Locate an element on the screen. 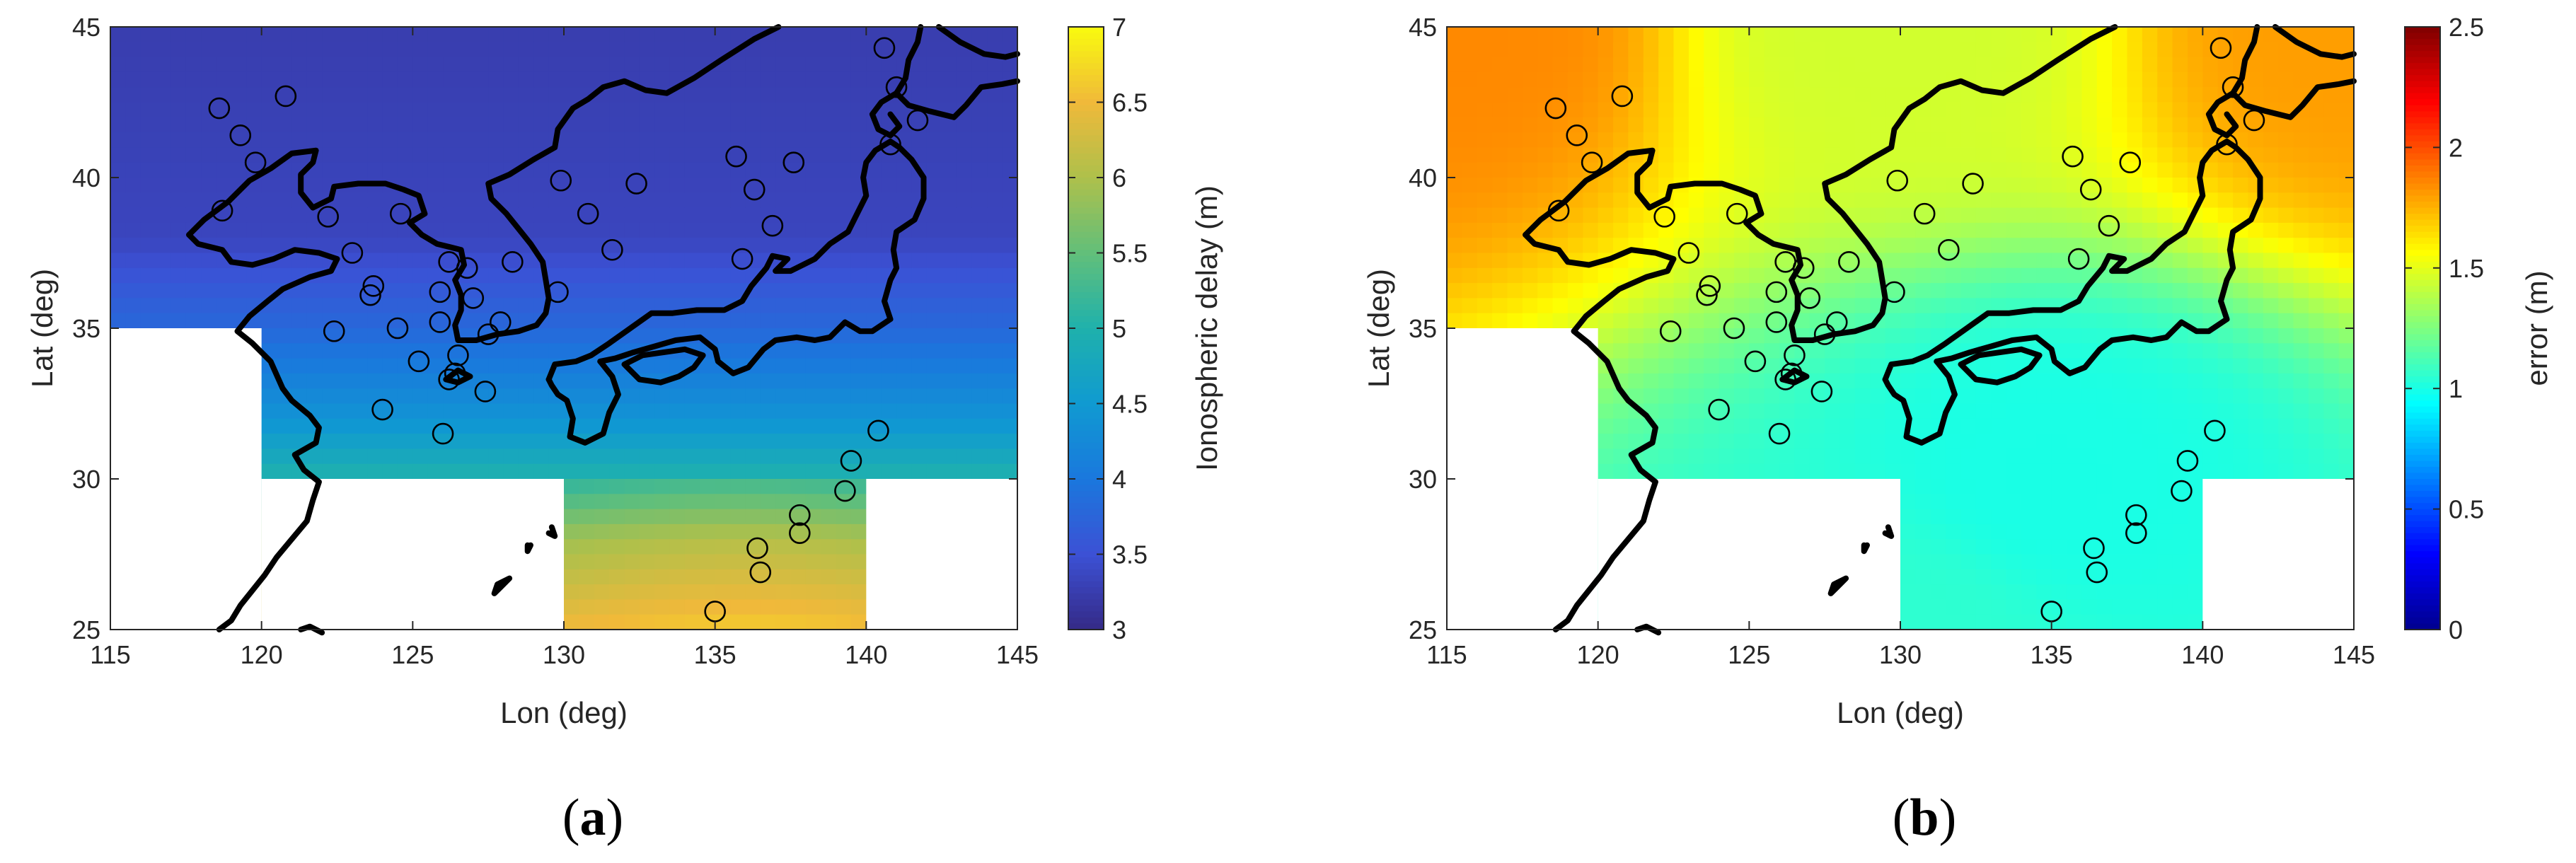 This screenshot has height=863, width=2576. station-marker is located at coordinates (561, 180).